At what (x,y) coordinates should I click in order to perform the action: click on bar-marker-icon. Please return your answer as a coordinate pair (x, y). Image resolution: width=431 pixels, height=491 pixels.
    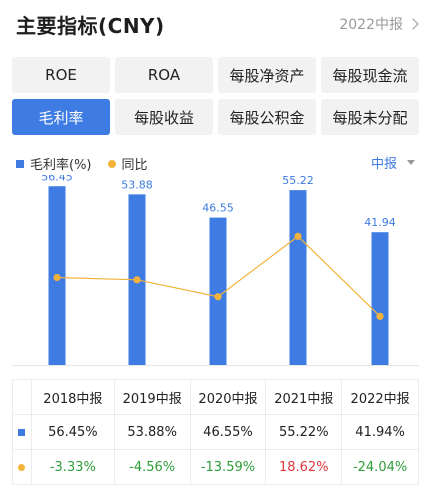
    Looking at the image, I should click on (22, 432).